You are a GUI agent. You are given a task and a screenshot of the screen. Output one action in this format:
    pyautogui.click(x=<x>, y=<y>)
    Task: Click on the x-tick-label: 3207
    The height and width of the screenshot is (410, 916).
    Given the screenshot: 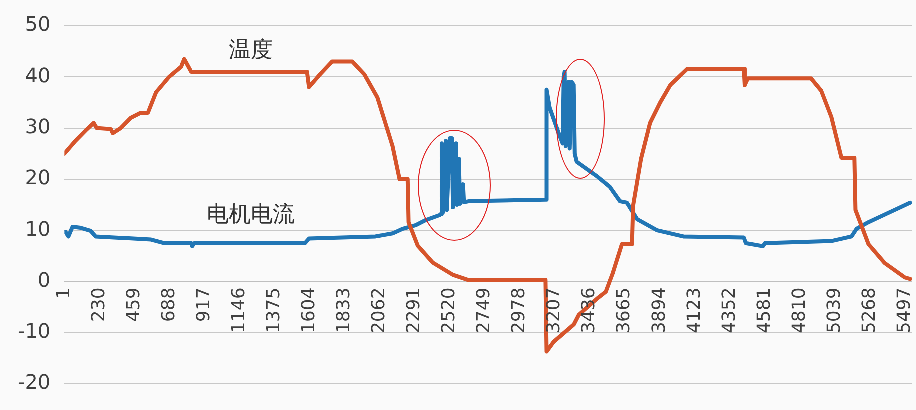 What is the action you would take?
    pyautogui.click(x=554, y=311)
    